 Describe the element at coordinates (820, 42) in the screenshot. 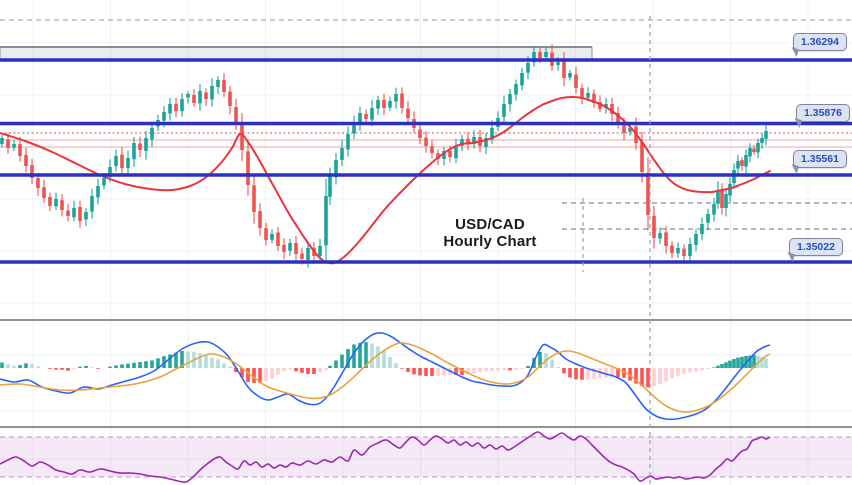

I see `price-label-1-36294: 1.36294` at that location.